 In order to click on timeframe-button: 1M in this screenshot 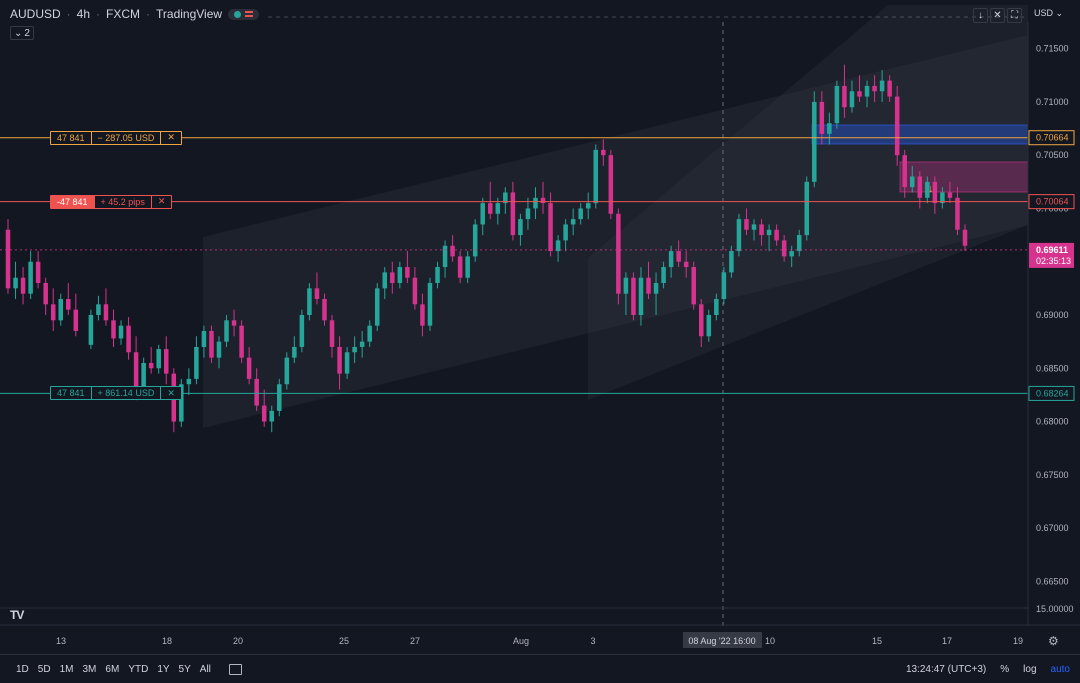, I will do `click(66, 669)`.